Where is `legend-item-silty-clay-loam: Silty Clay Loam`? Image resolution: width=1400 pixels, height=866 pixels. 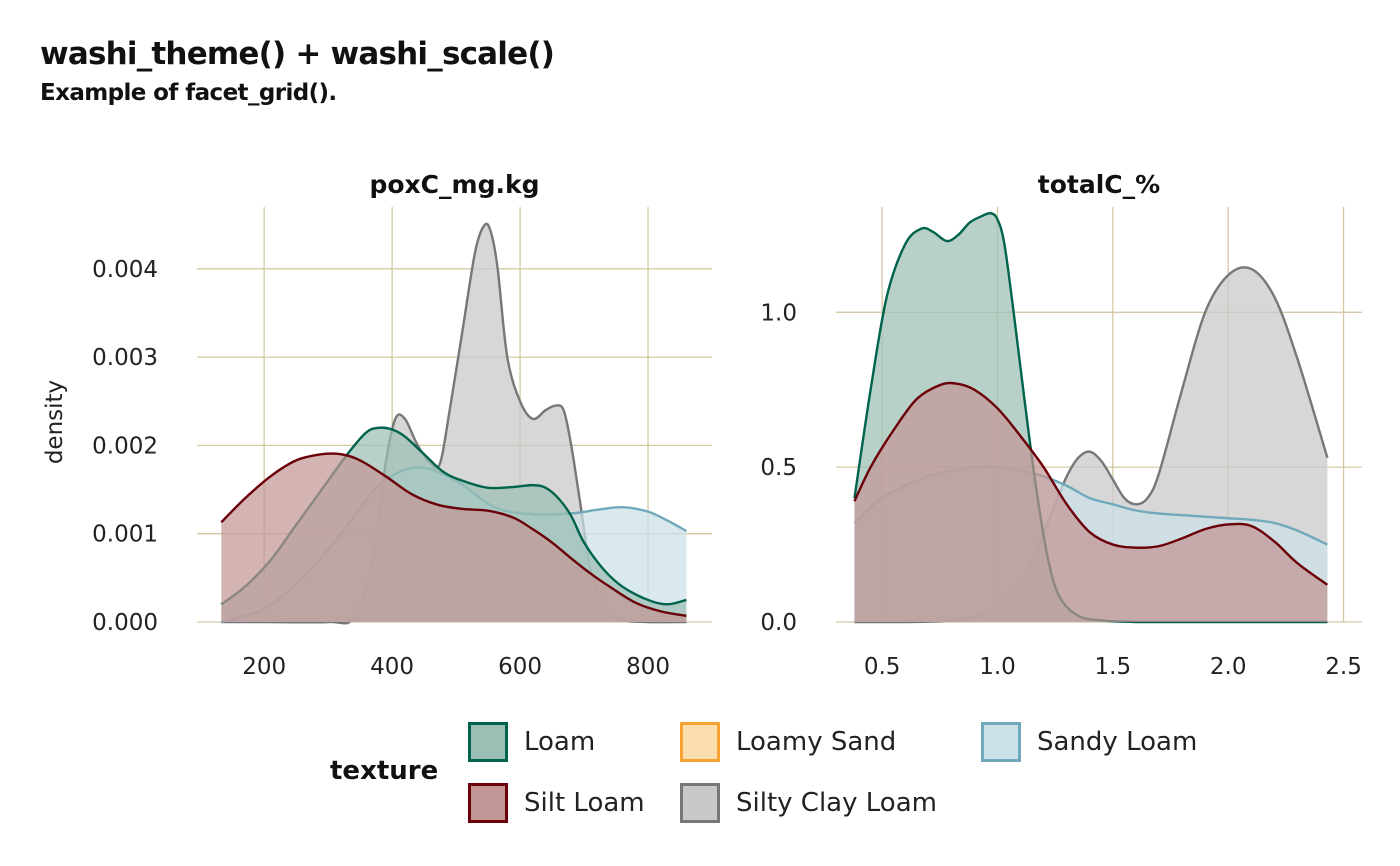 legend-item-silty-clay-loam: Silty Clay Loam is located at coordinates (808, 803).